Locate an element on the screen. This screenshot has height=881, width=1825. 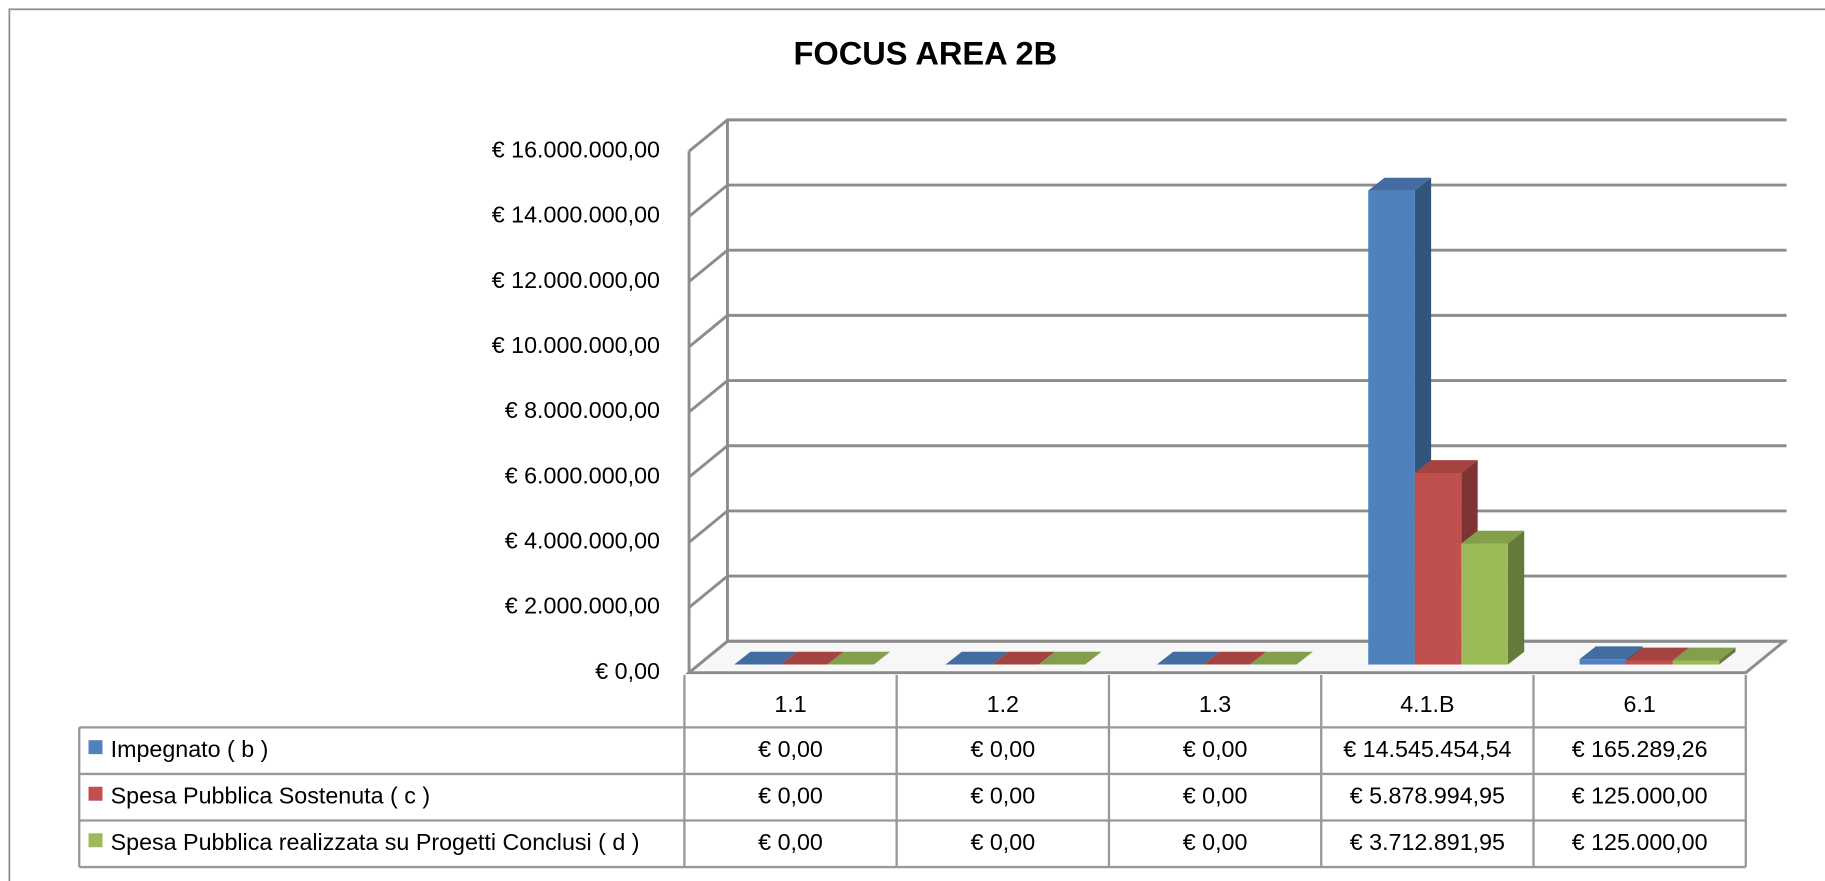
table-value: € 3.712.891,95 is located at coordinates (1427, 842).